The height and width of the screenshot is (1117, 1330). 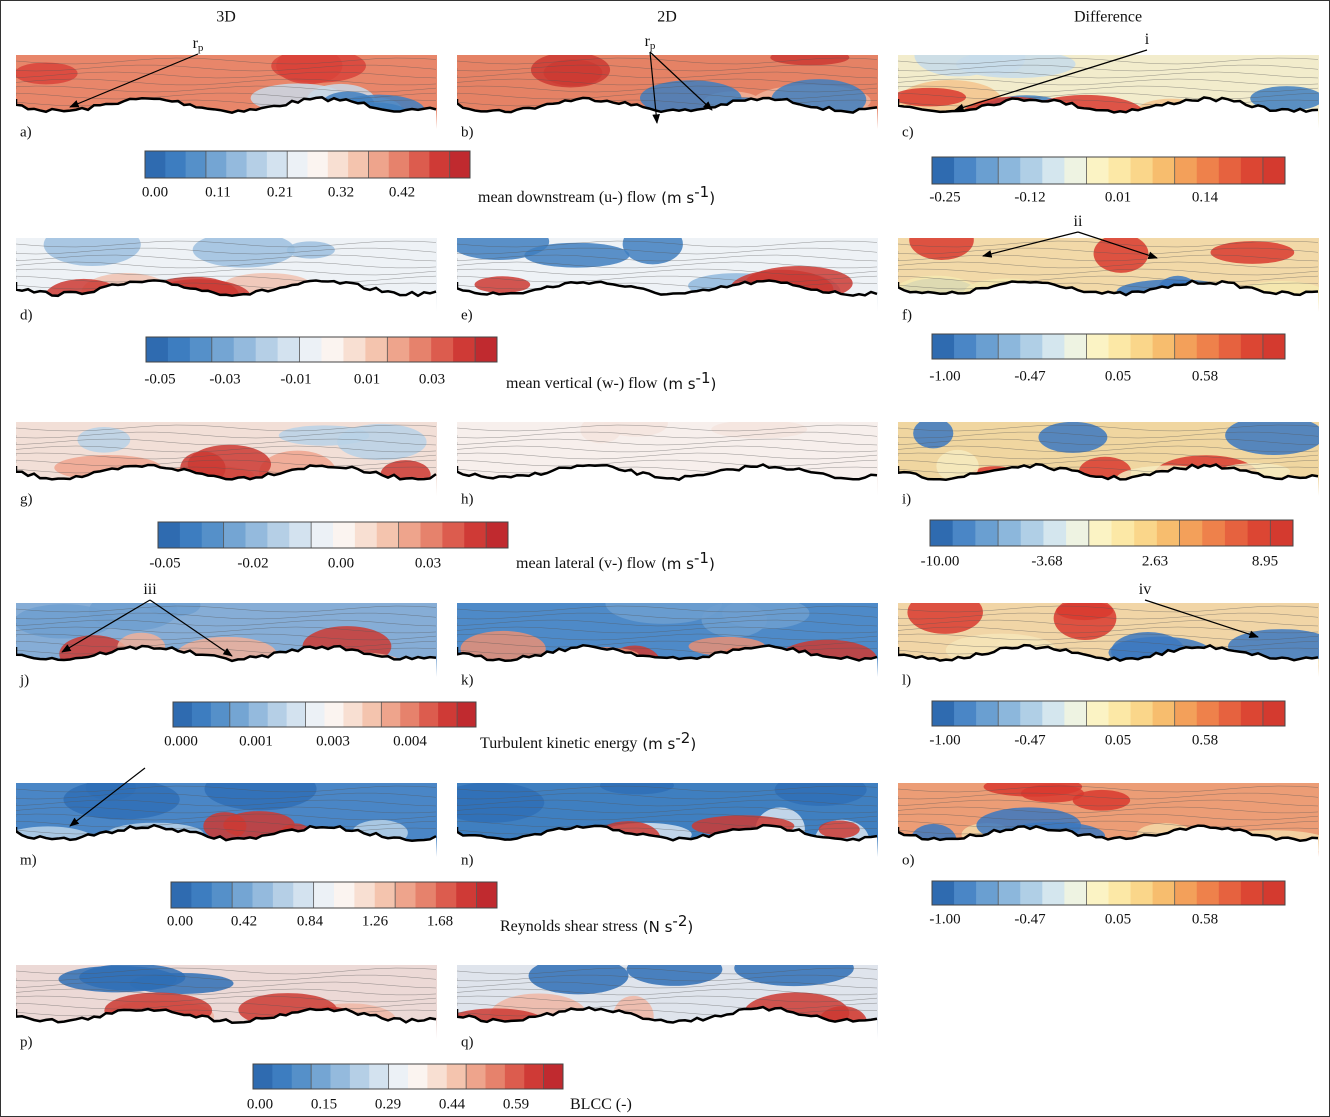 I want to click on annotation-text: iv, so click(x=1145, y=589).